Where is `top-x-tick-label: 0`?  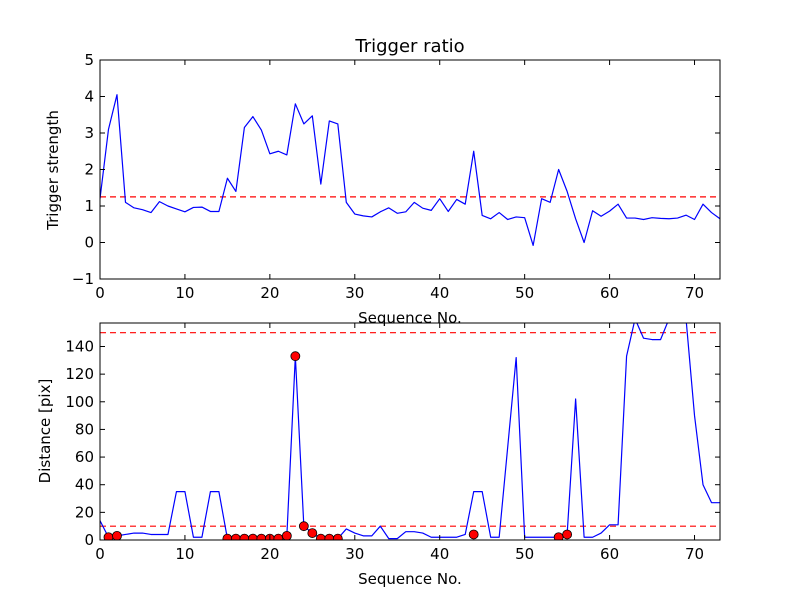
top-x-tick-label: 0 is located at coordinates (100, 293).